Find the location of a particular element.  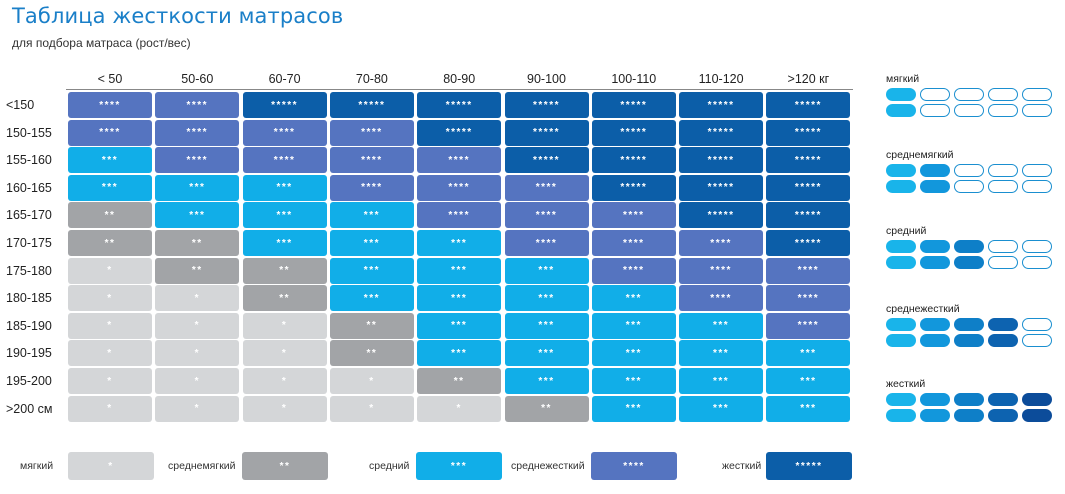

side-legend-label: среднежесткий is located at coordinates (923, 309).